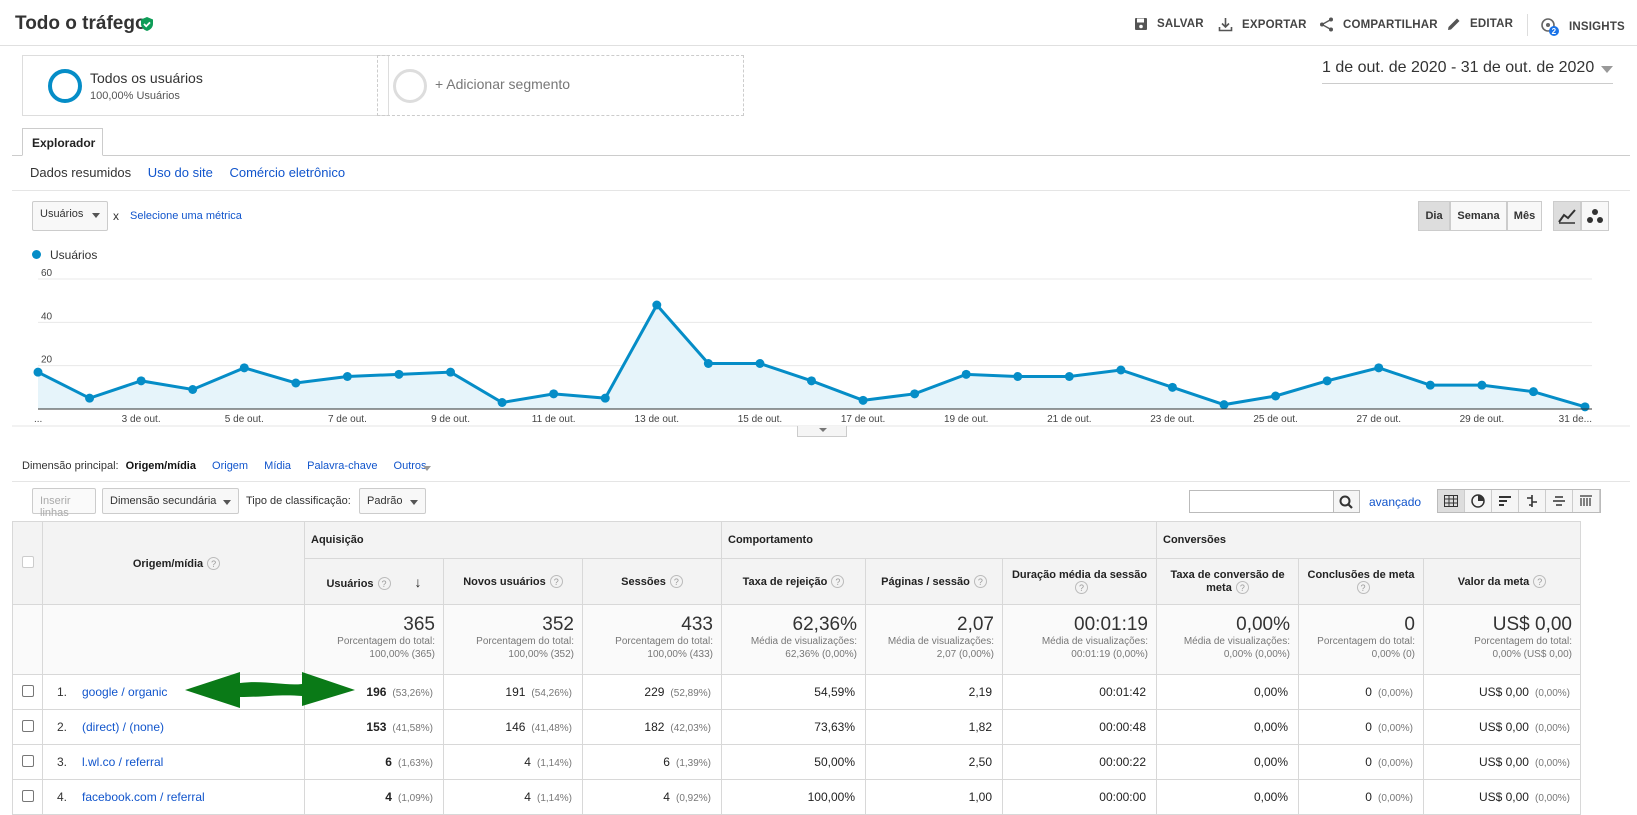 Image resolution: width=1637 pixels, height=815 pixels. Describe the element at coordinates (1478, 501) in the screenshot. I see `pie-view-button` at that location.